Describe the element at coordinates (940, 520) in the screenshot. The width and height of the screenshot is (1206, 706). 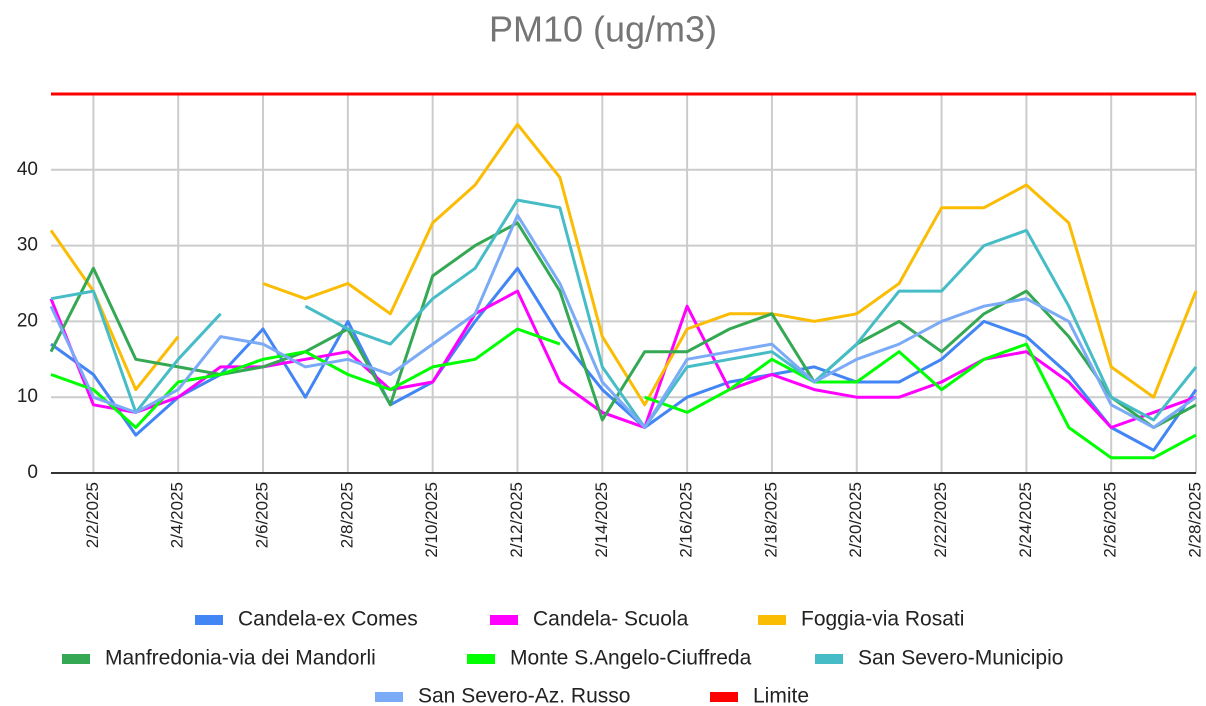
I see `x-tick-label: 2/22/2025` at that location.